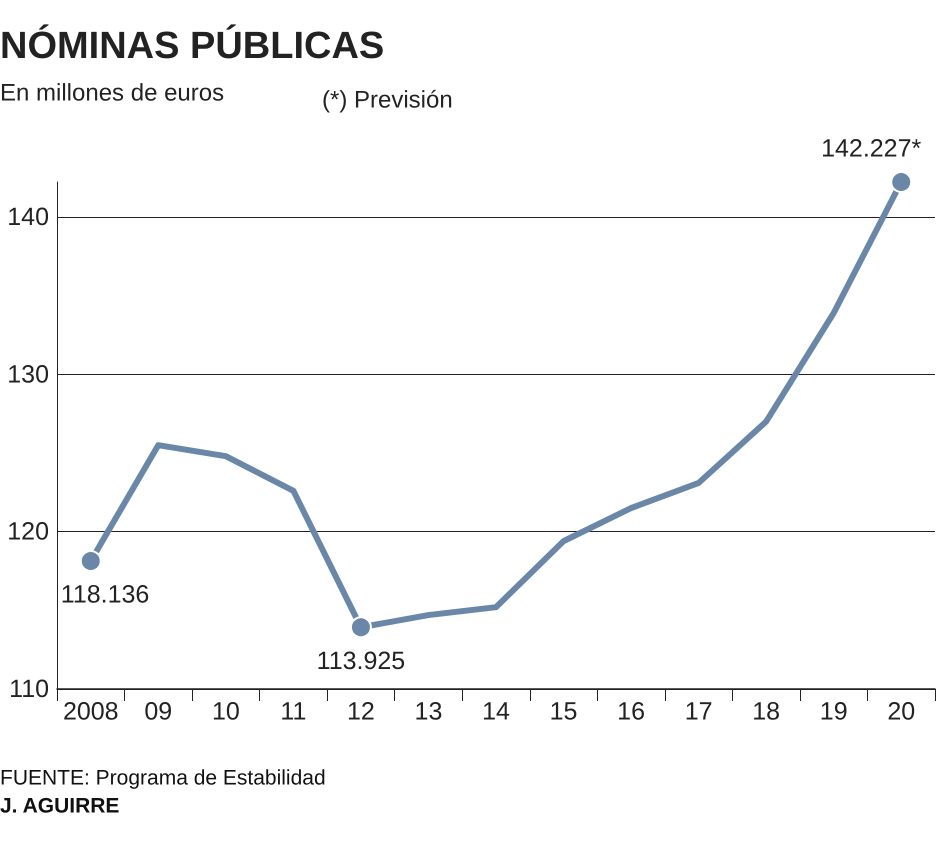 Image resolution: width=940 pixels, height=860 pixels. What do you see at coordinates (60, 806) in the screenshot?
I see `text: J. AGUIRRE` at bounding box center [60, 806].